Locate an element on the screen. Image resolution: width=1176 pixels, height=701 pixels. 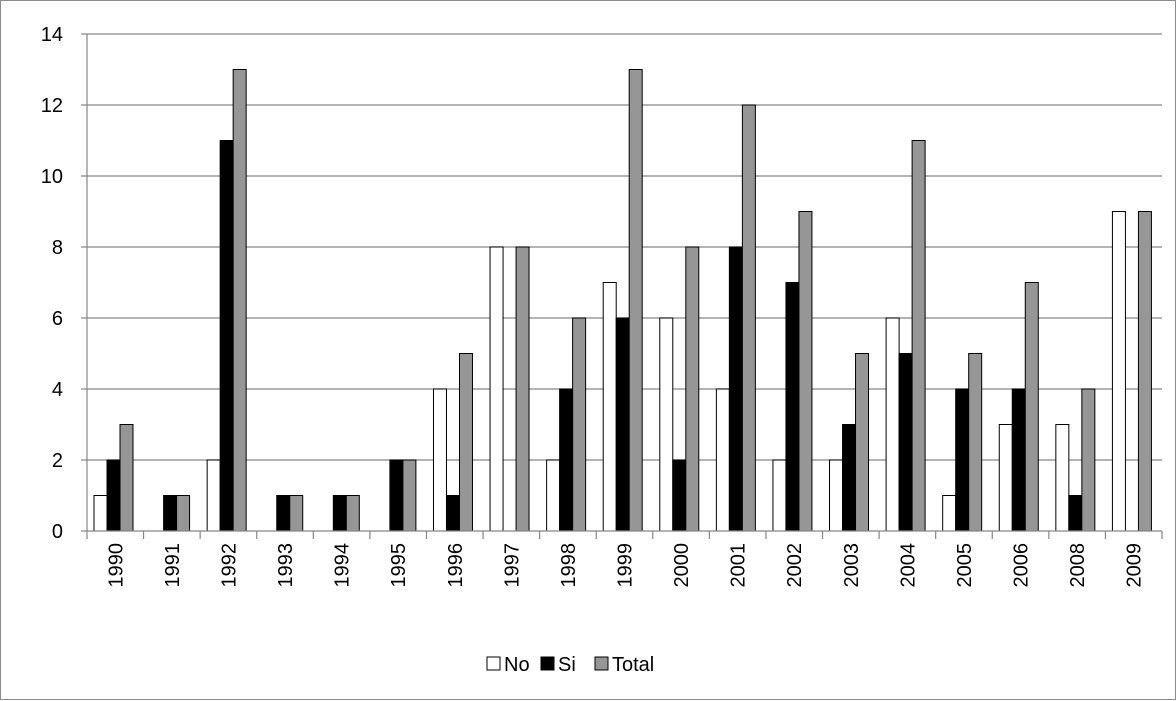
bar-total-1994 is located at coordinates (352, 513).